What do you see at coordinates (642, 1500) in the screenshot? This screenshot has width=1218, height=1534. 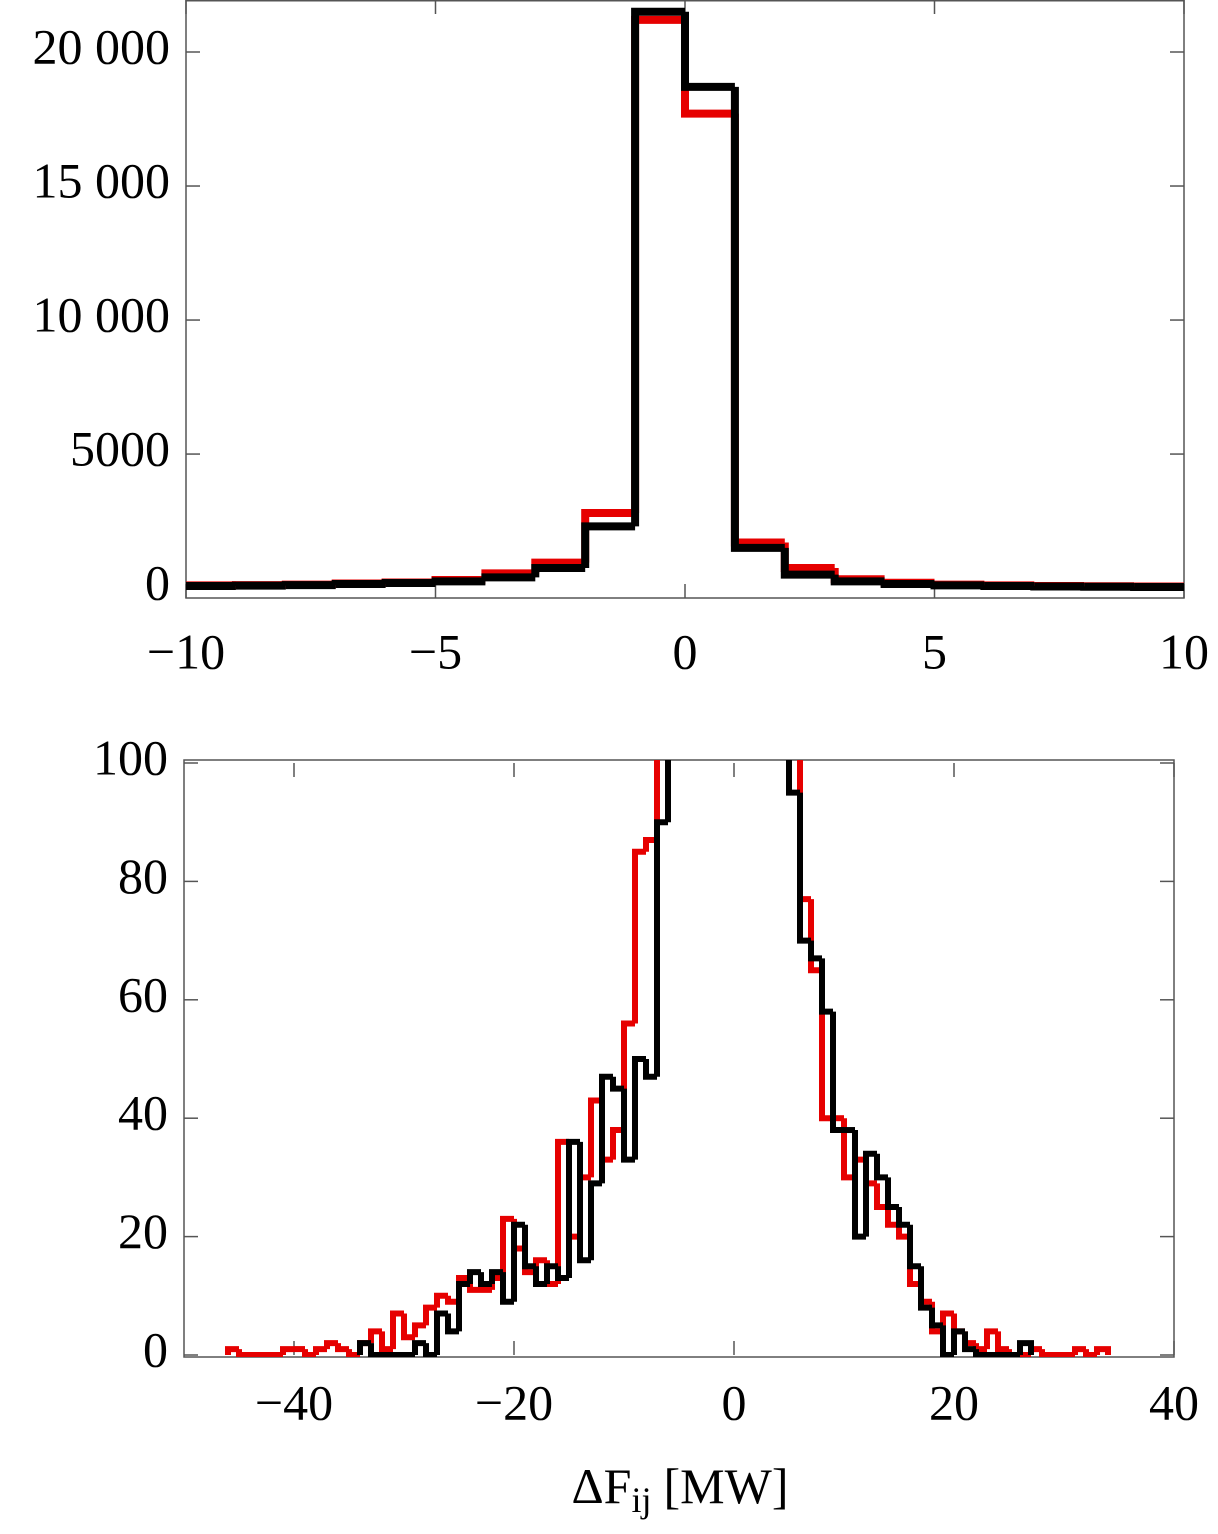 I see `x-label-sub: ij` at bounding box center [642, 1500].